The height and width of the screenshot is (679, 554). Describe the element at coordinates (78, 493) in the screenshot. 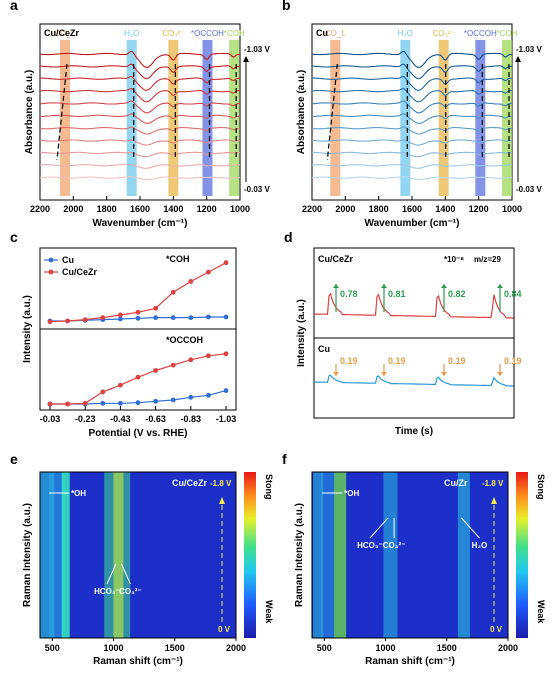

I see `annotation-label: *OH` at that location.